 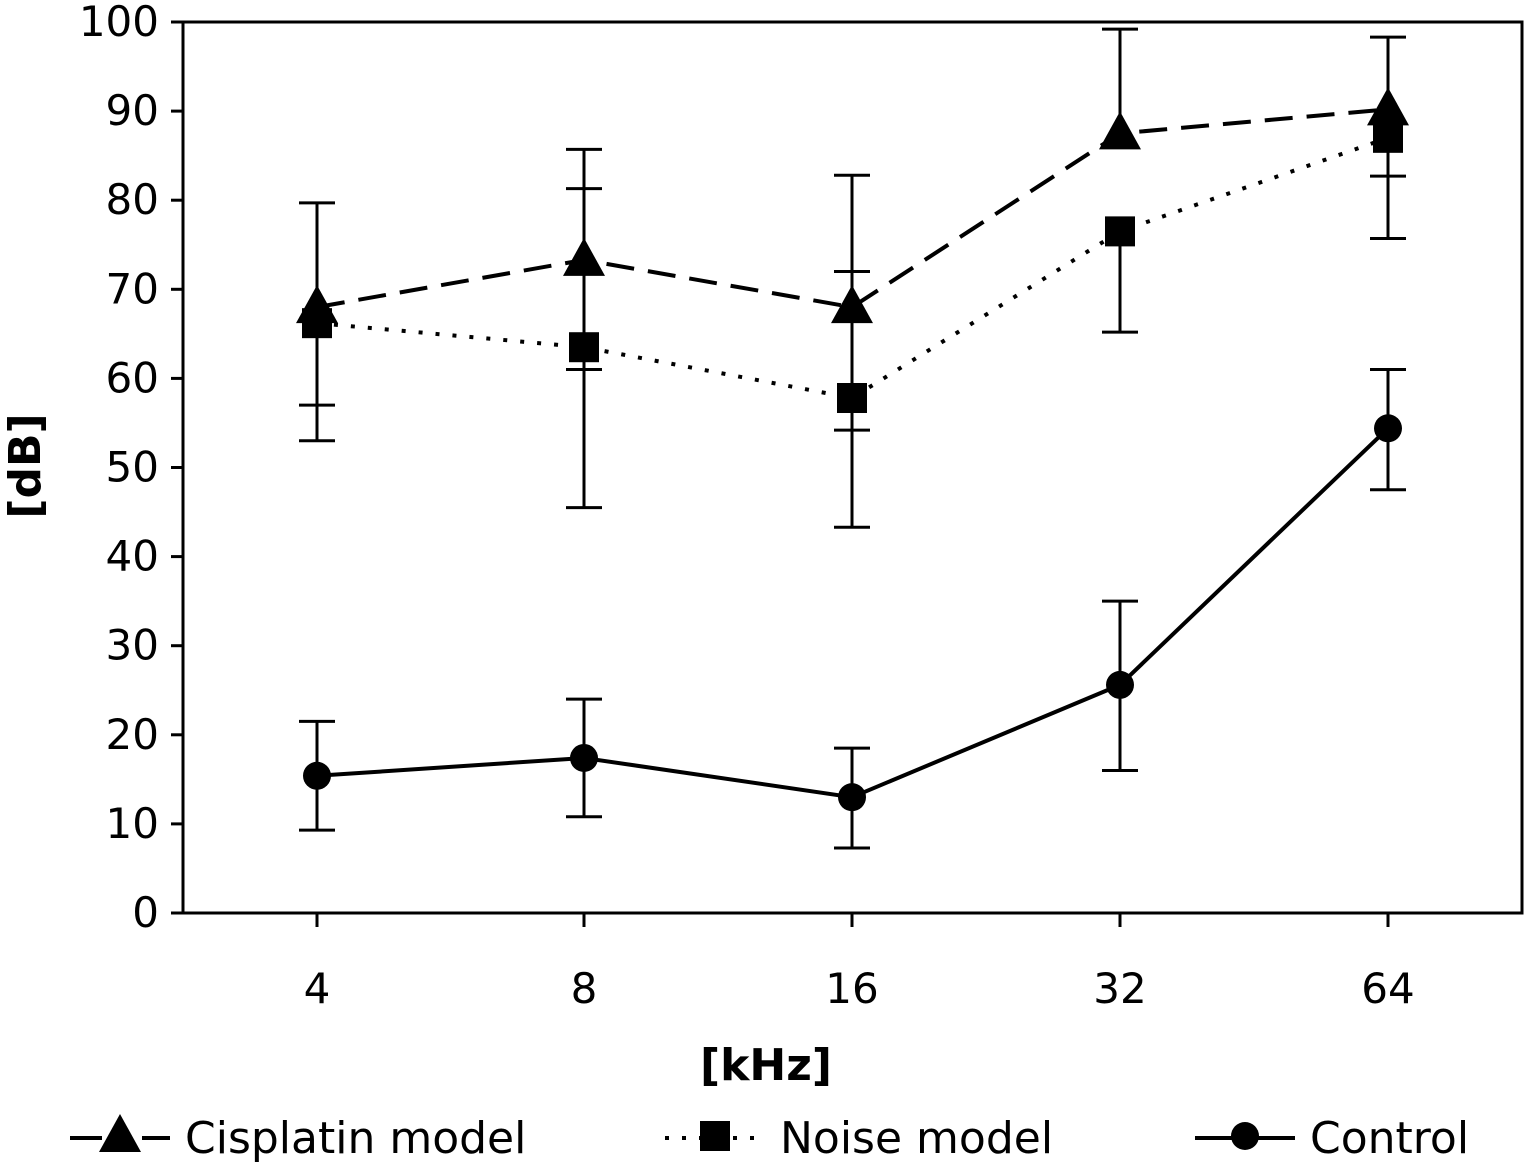 What do you see at coordinates (132, 199) in the screenshot?
I see `y-tick-label: 80` at bounding box center [132, 199].